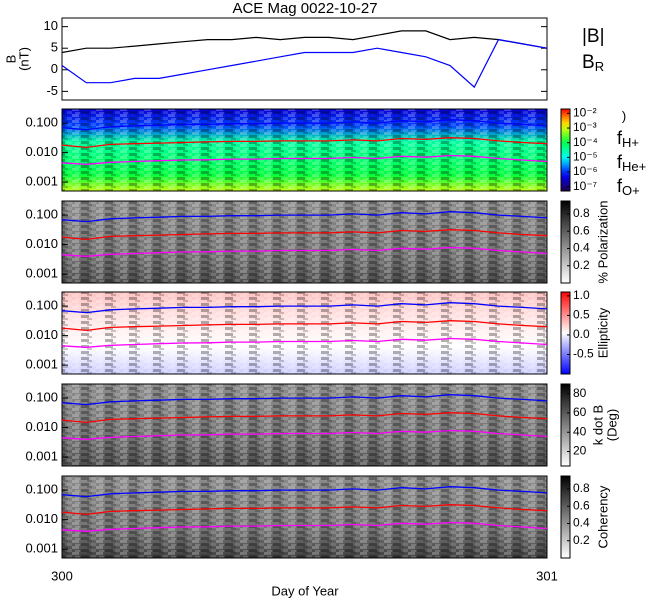  Describe the element at coordinates (62, 575) in the screenshot. I see `x-tick-label: 300` at that location.